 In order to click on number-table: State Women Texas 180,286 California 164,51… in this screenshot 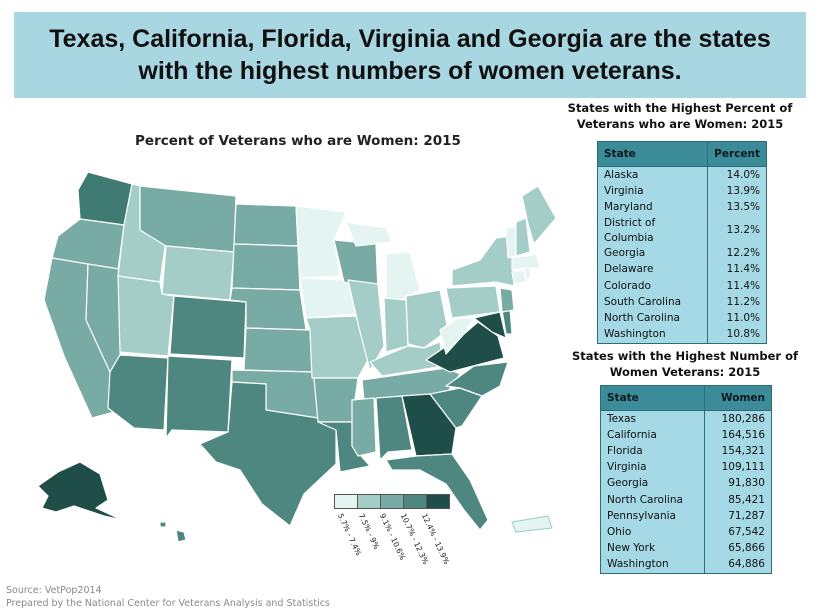, I will do `click(685, 479)`.